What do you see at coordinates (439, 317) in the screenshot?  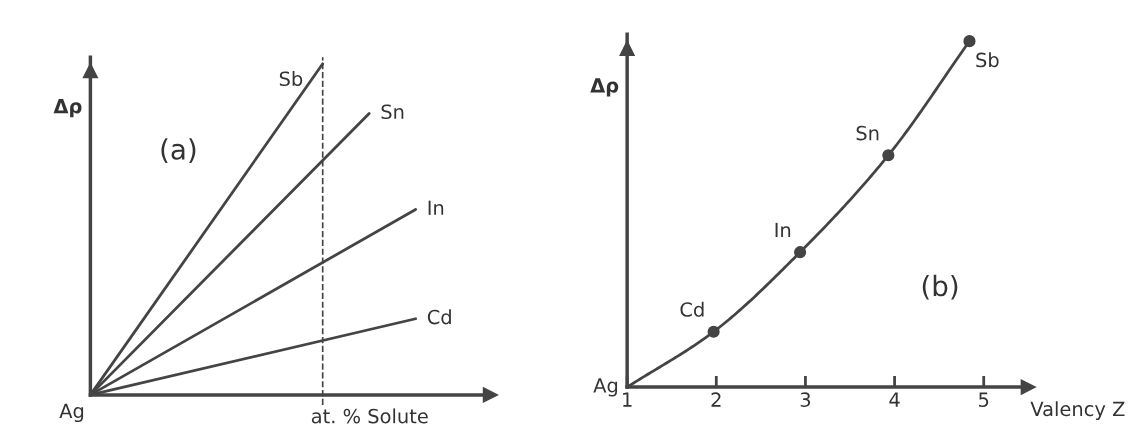 I see `series-label: Cd` at bounding box center [439, 317].